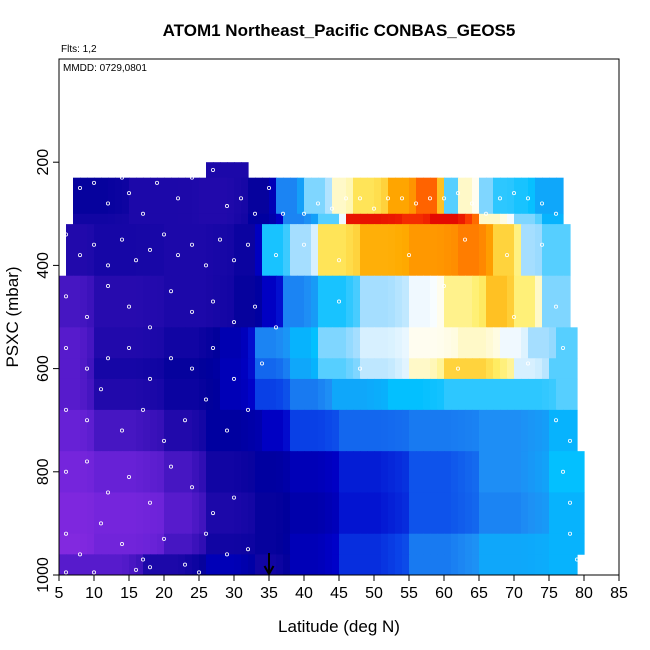 This screenshot has height=650, width=650. Describe the element at coordinates (269, 593) in the screenshot. I see `x-tick-label: 35` at that location.